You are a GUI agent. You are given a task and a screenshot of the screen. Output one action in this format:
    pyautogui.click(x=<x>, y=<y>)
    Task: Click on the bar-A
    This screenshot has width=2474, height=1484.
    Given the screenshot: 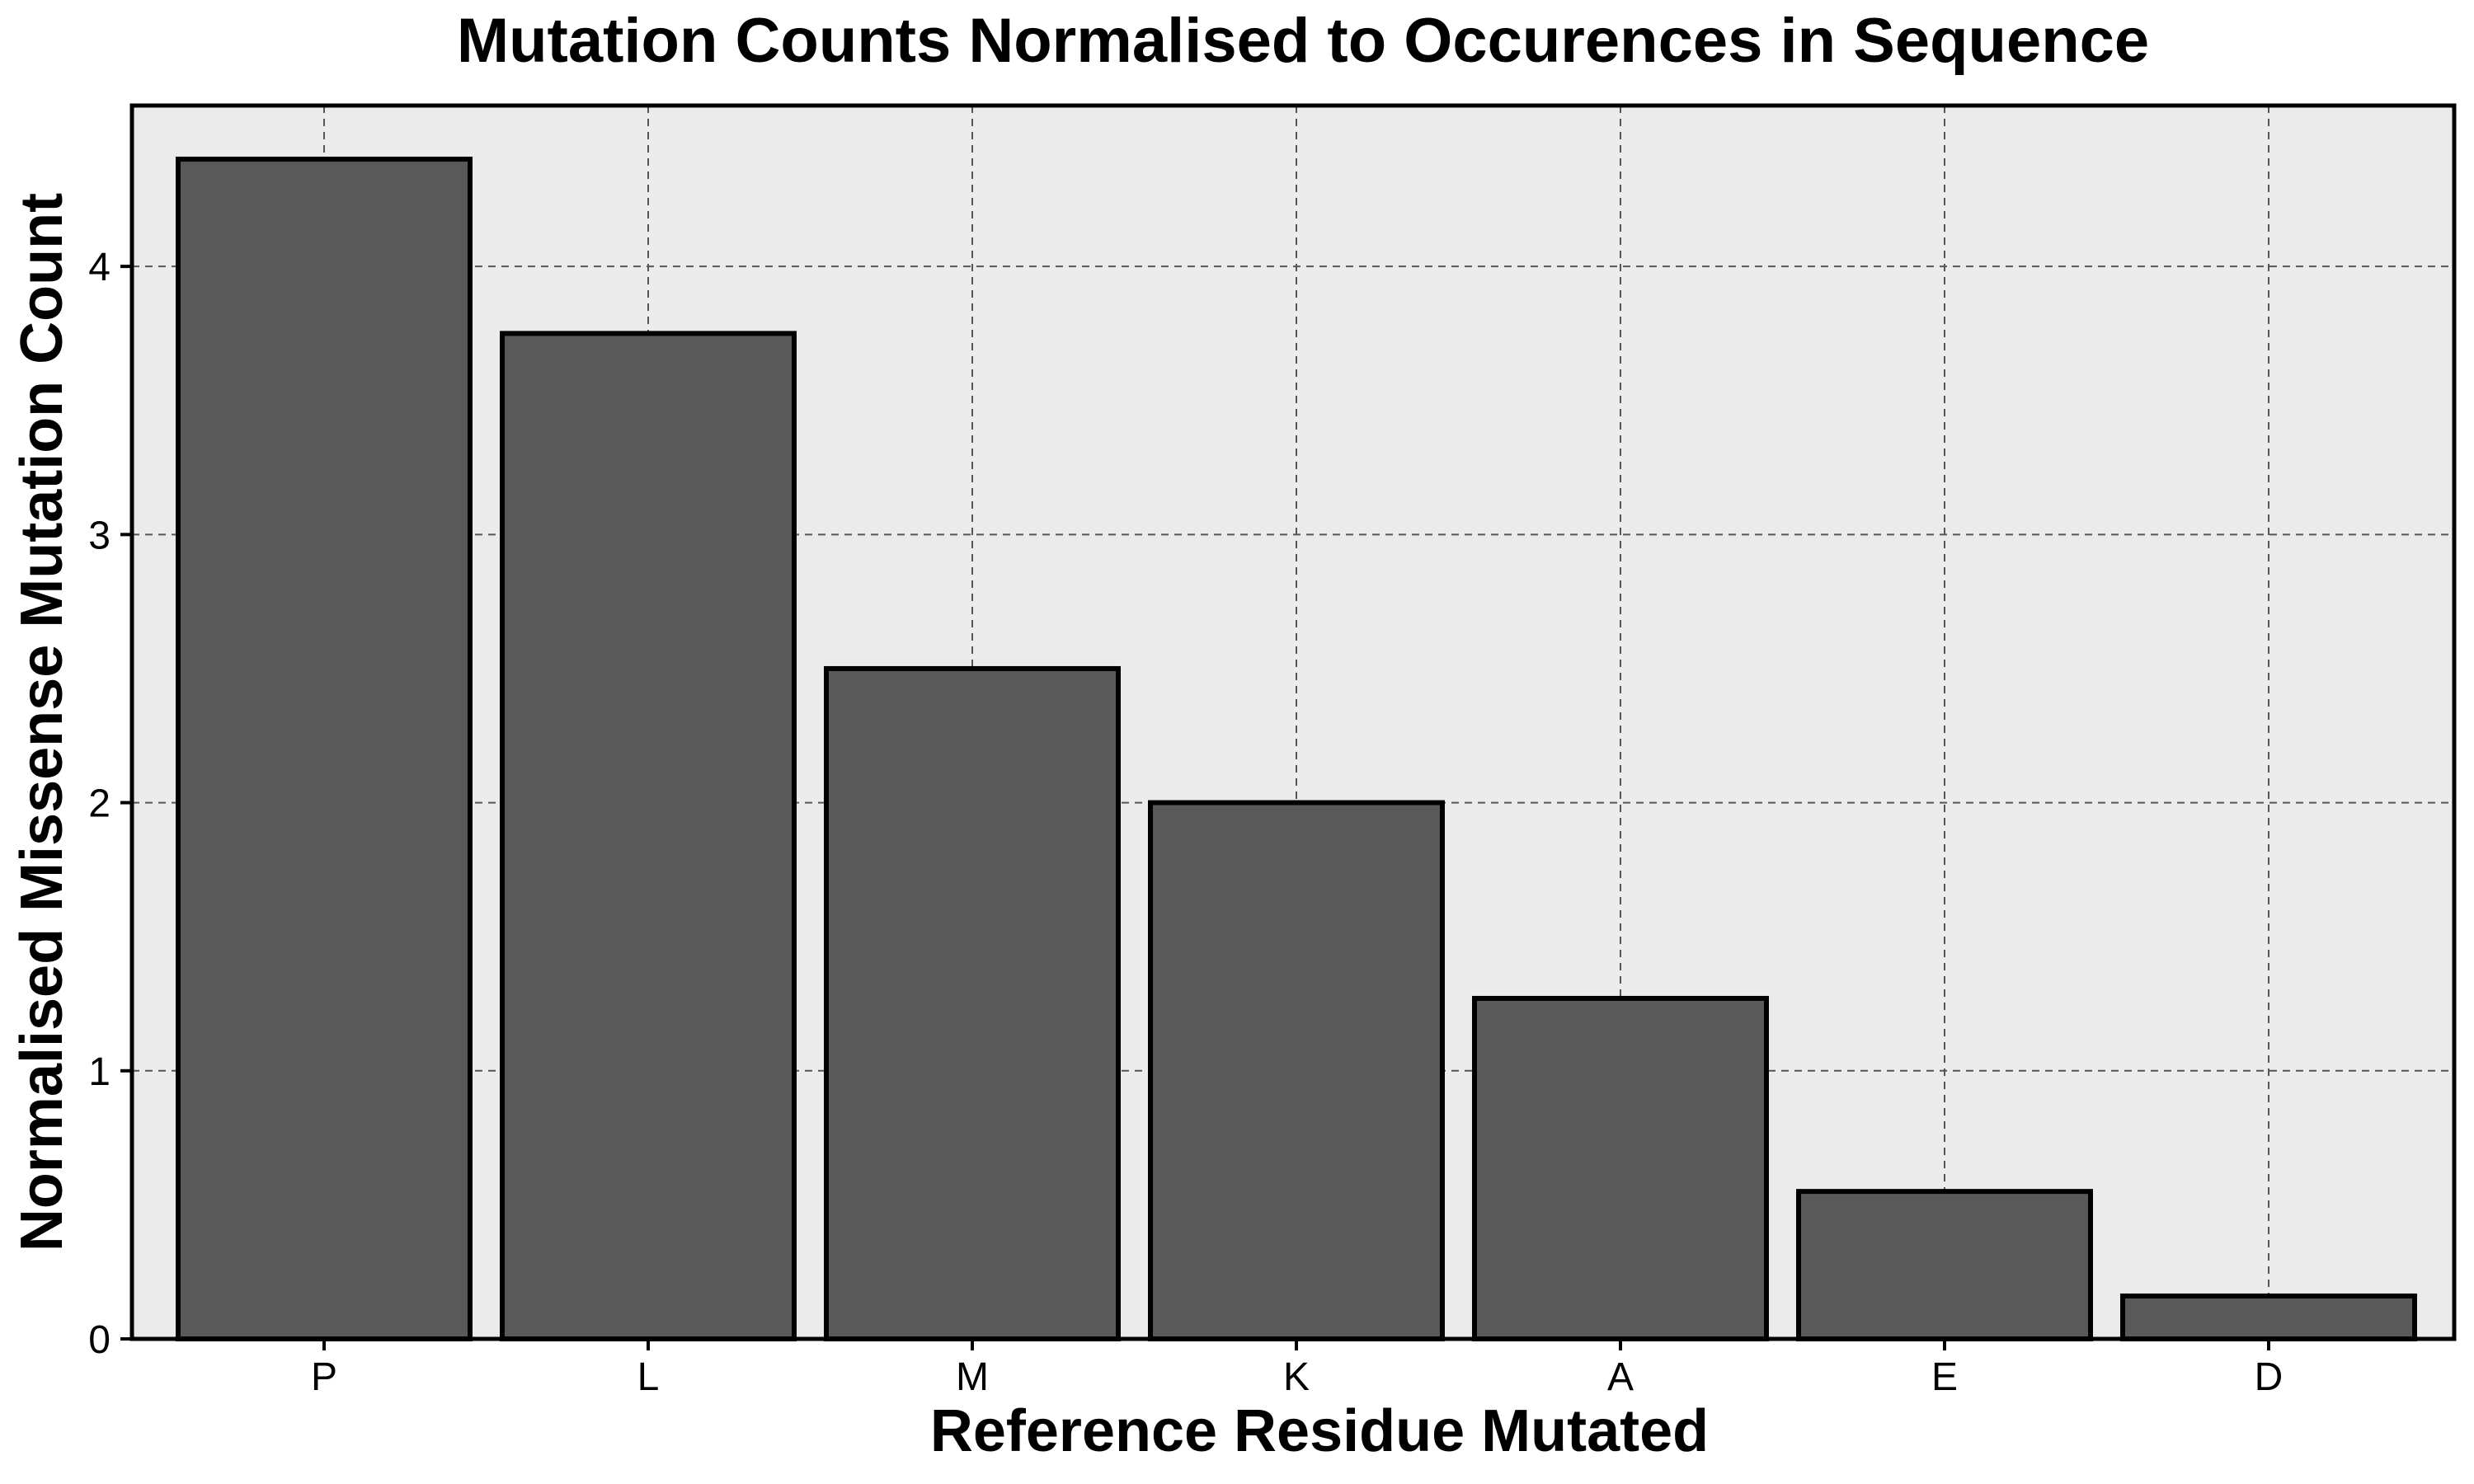 What is the action you would take?
    pyautogui.click(x=1620, y=1168)
    